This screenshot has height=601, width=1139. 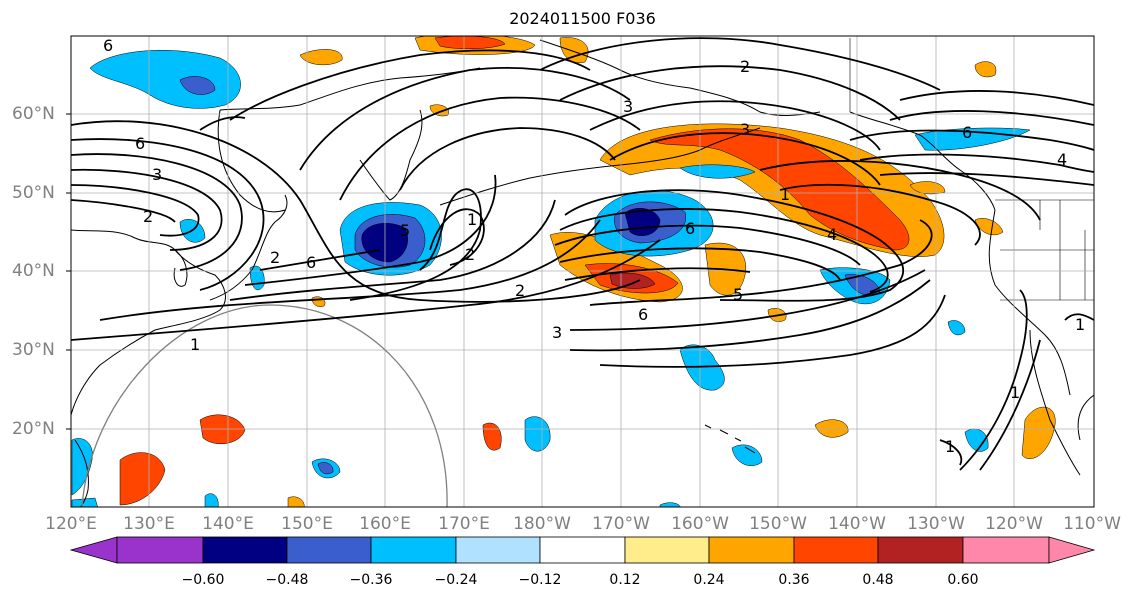 What do you see at coordinates (600, 166) in the screenshot?
I see `aleutians` at bounding box center [600, 166].